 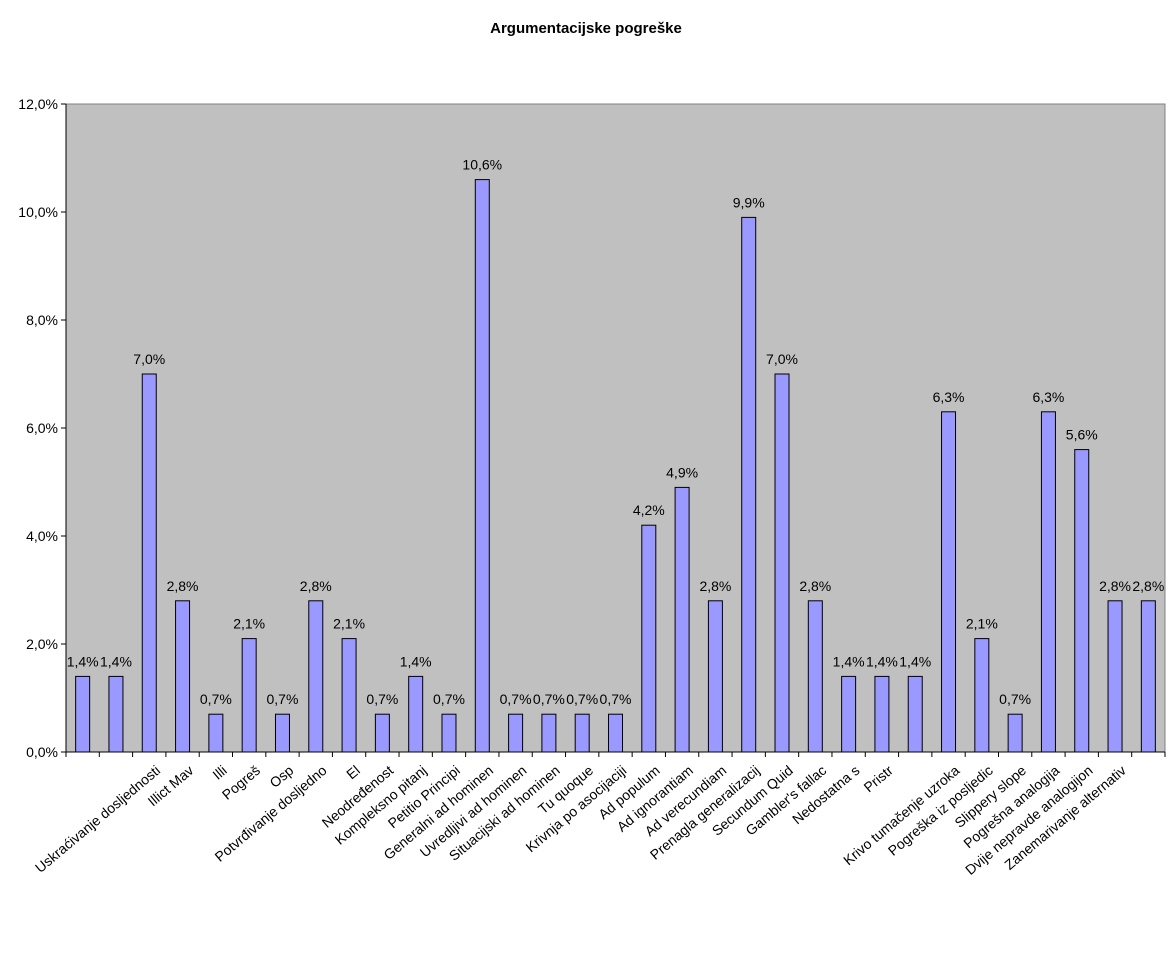 I want to click on x-tick-label: Uskraćivanje dosljednosti, so click(x=97, y=819).